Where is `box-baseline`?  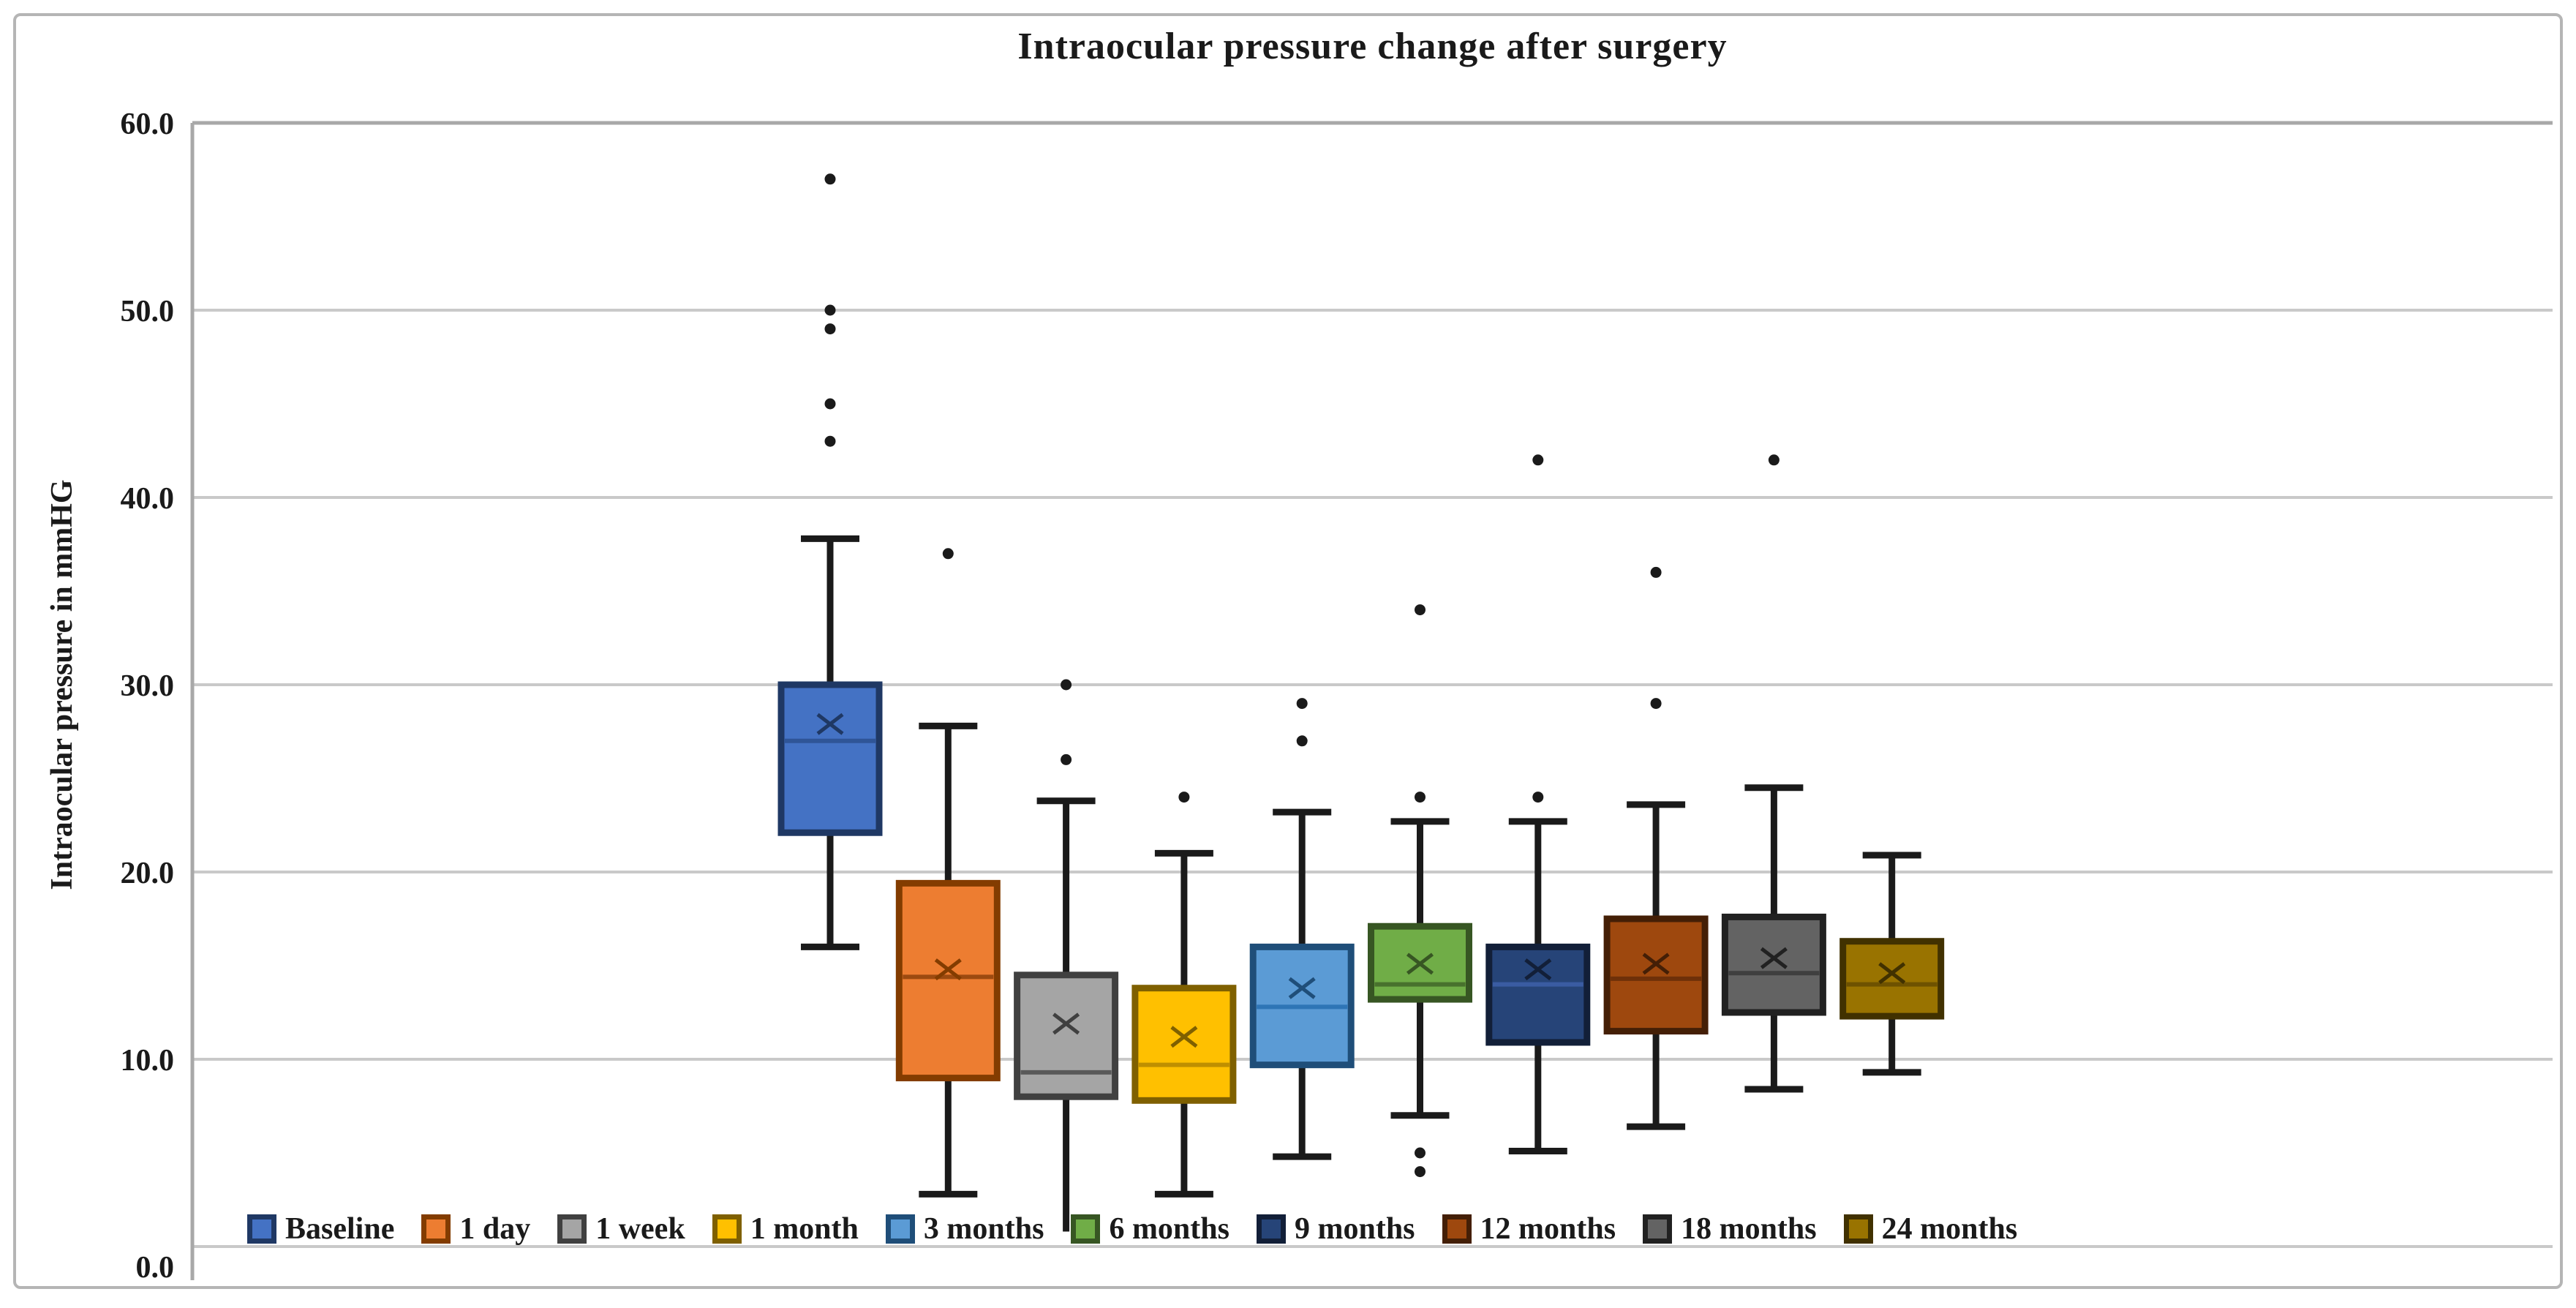 box-baseline is located at coordinates (830, 758).